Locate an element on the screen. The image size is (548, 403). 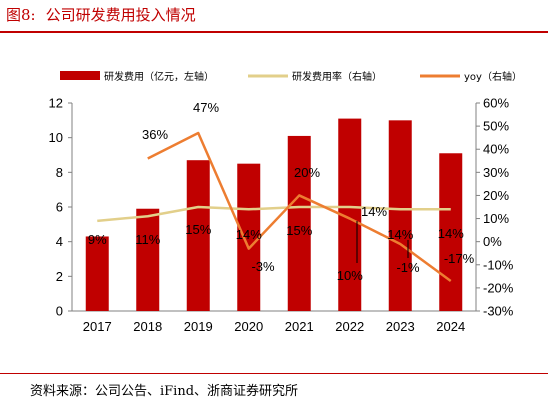
yoy-data-label: -17% is located at coordinates (459, 258).